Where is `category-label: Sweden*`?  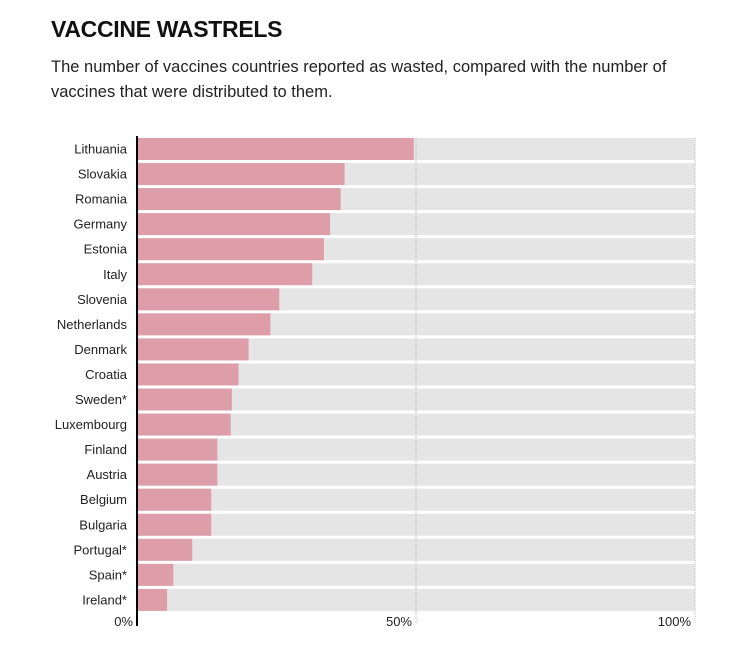
category-label: Sweden* is located at coordinates (101, 399).